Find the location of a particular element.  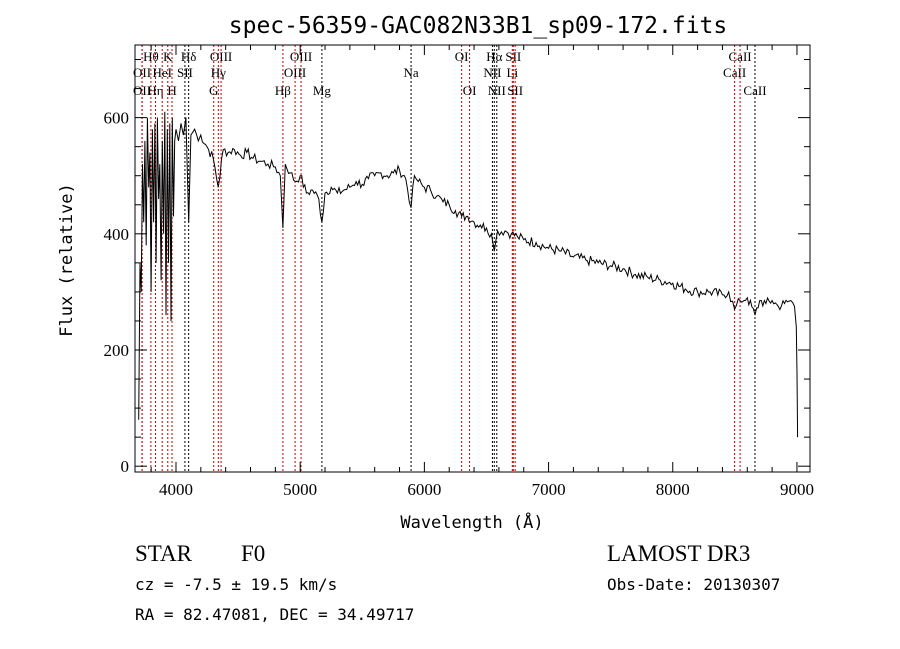

line-label: Hδ is located at coordinates (189, 56).